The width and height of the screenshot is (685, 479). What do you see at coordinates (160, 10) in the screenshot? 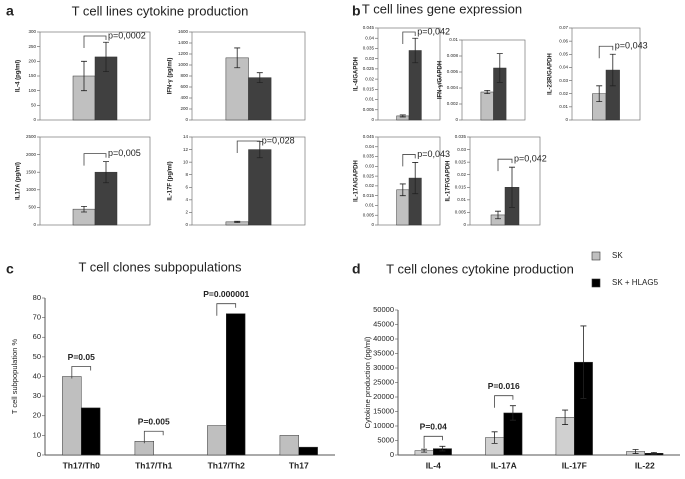
I see `panel-title: T cell lines cytokine production` at bounding box center [160, 10].